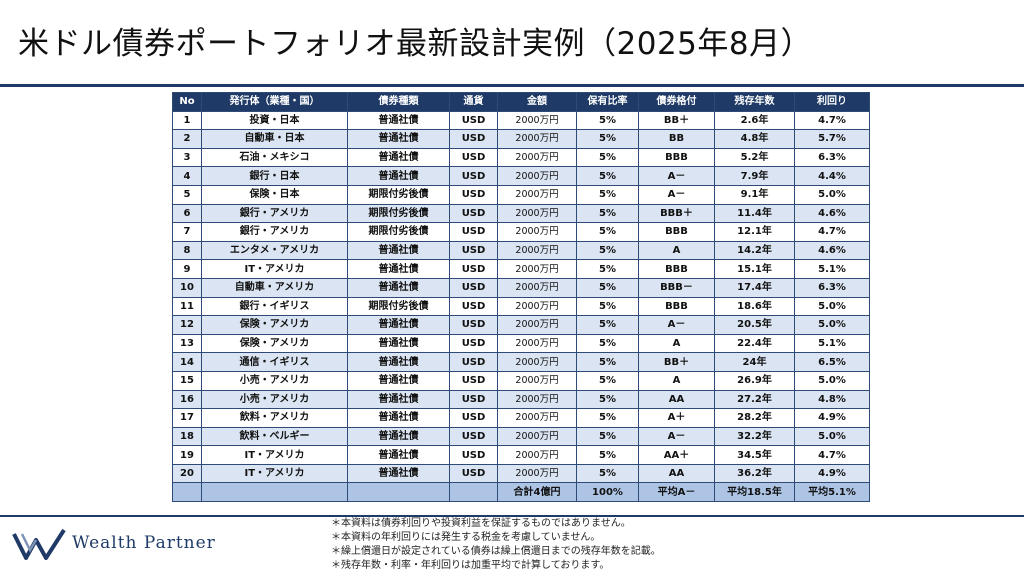  I want to click on cell-yield: 5.1%, so click(832, 343).